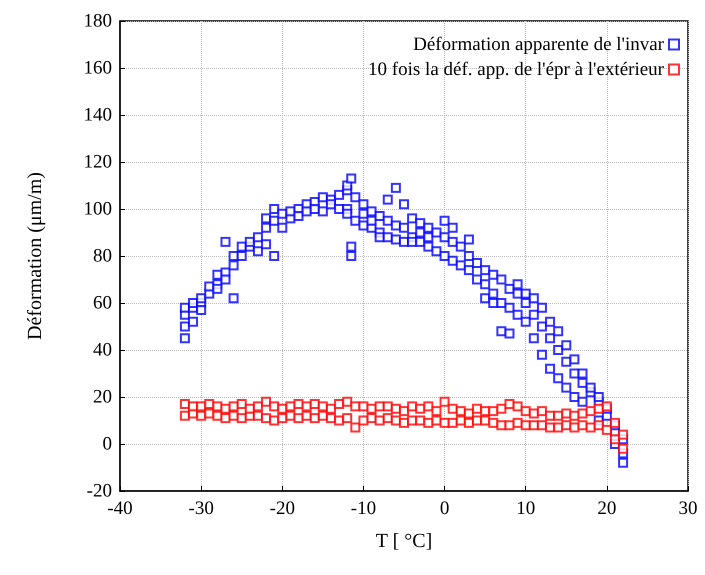 The height and width of the screenshot is (575, 705). What do you see at coordinates (404, 541) in the screenshot?
I see `x-axis-title: T [ °C]` at bounding box center [404, 541].